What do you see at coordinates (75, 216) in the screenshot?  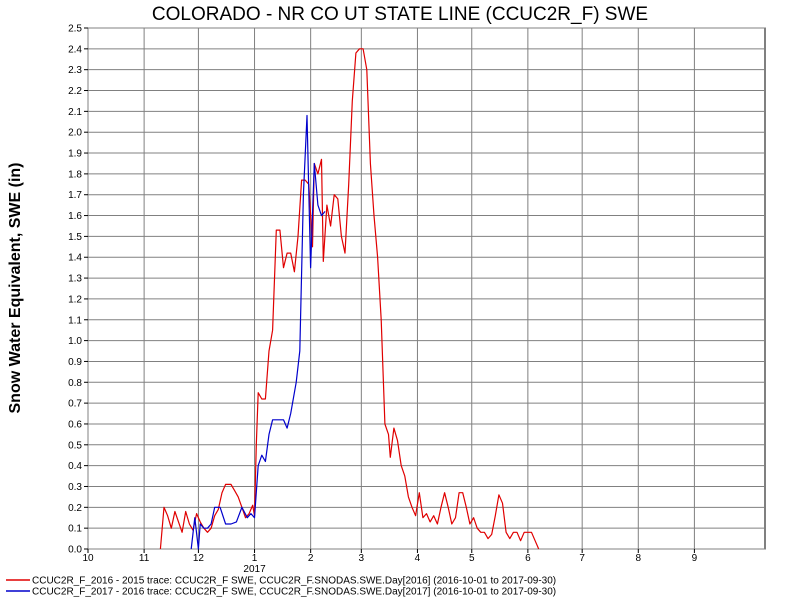 I see `y-tick-label: 1.6` at bounding box center [75, 216].